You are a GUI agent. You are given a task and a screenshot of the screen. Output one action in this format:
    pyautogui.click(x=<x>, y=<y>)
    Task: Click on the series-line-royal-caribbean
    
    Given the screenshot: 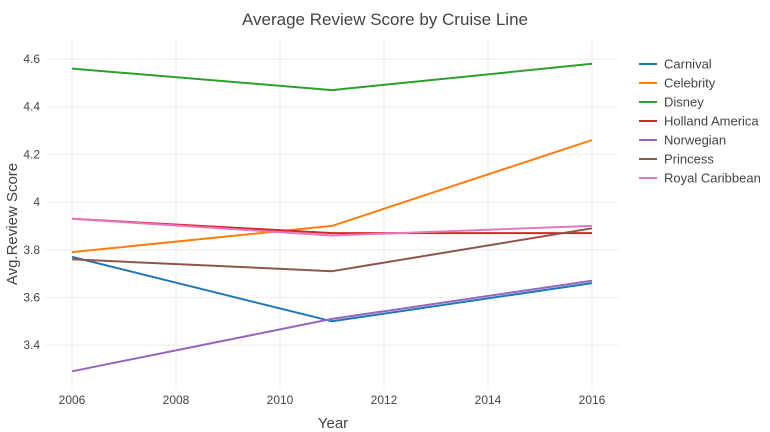 What is the action you would take?
    pyautogui.click(x=332, y=227)
    